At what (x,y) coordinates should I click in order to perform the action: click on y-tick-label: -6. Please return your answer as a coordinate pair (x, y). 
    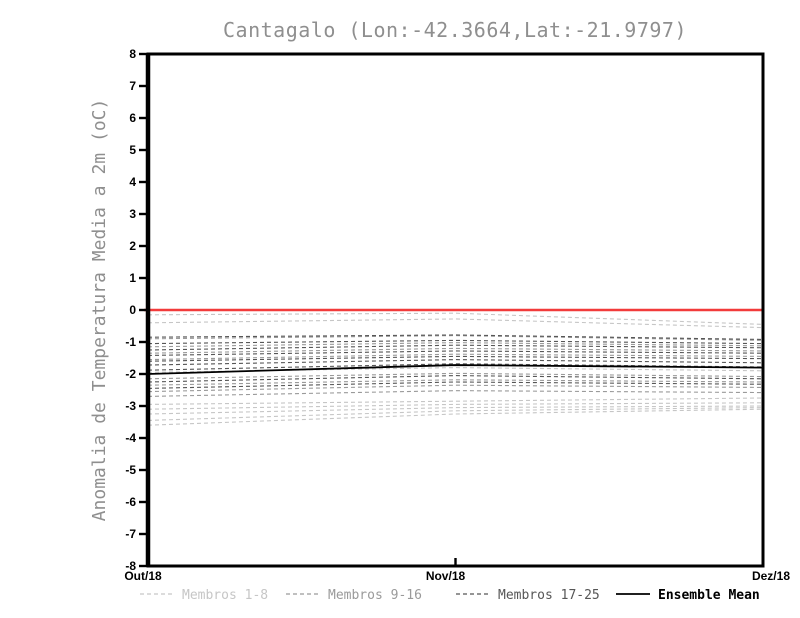
    Looking at the image, I should click on (130, 502).